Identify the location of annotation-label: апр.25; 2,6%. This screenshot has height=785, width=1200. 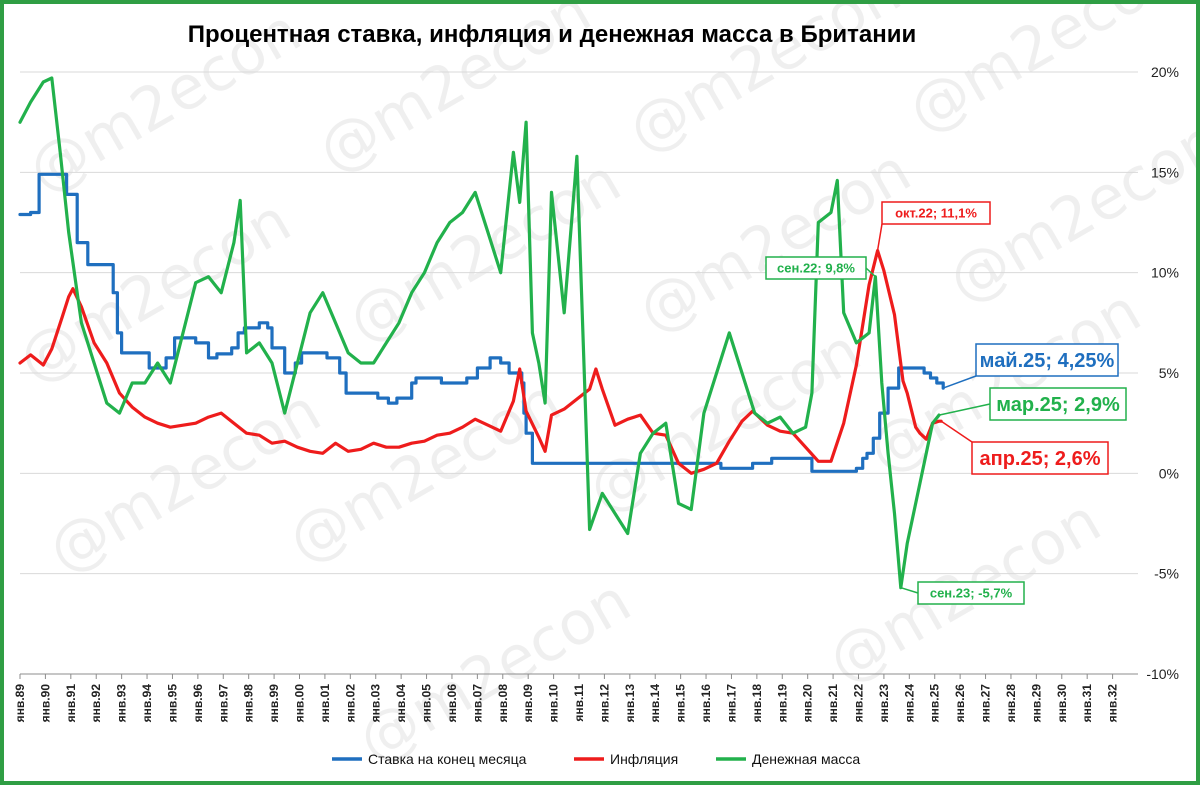
(1039, 459).